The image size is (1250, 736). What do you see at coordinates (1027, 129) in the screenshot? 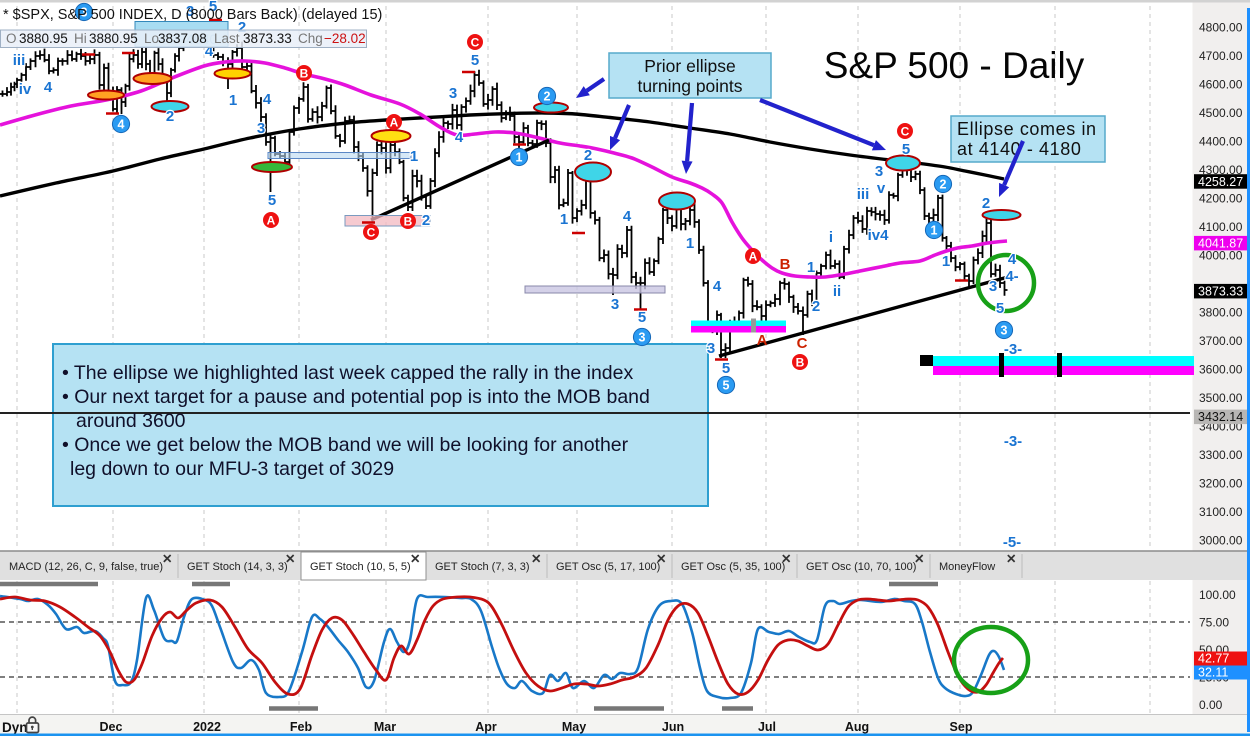
I see `svg-text: Ellipse comes in` at bounding box center [1027, 129].